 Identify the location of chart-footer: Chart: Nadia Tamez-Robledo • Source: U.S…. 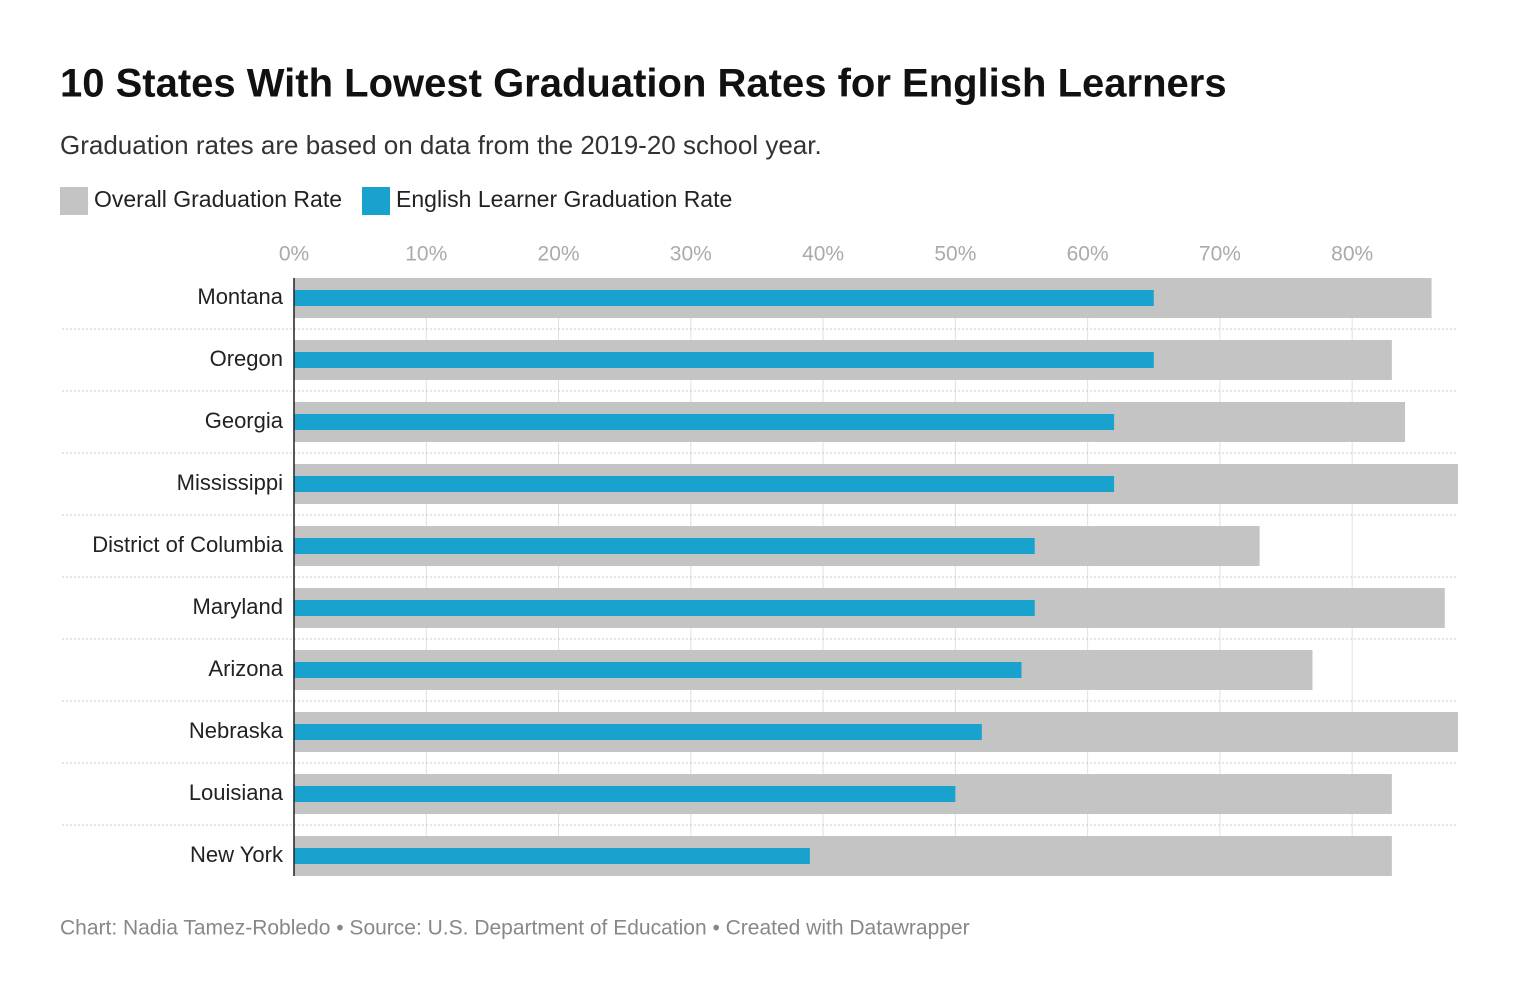
(515, 928).